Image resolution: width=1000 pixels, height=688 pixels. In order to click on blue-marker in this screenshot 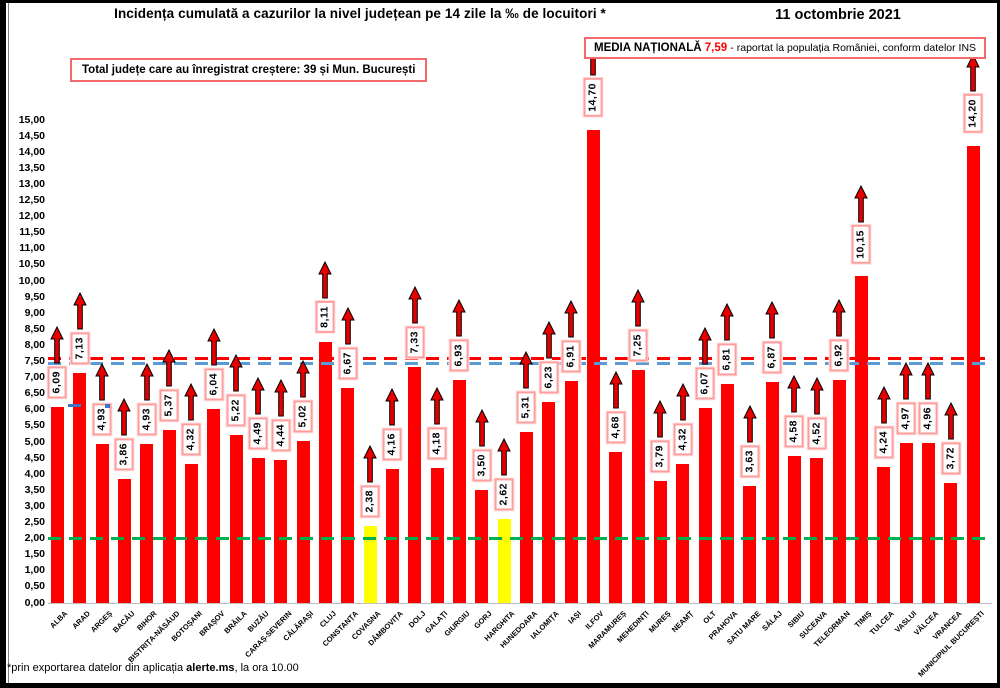, I will do `click(74, 405)`.